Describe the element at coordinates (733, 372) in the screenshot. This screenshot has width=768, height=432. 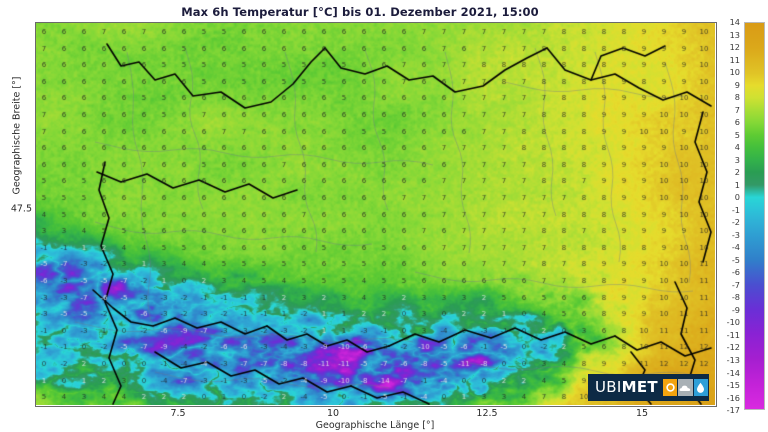
I see `colorbar-tick-label: -14` at that location.